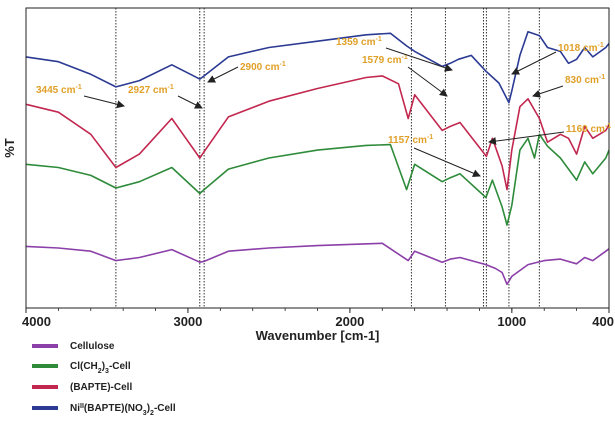 Image resolution: width=615 pixels, height=421 pixels. What do you see at coordinates (92, 346) in the screenshot?
I see `legend-label-0: Cellulose` at bounding box center [92, 346].